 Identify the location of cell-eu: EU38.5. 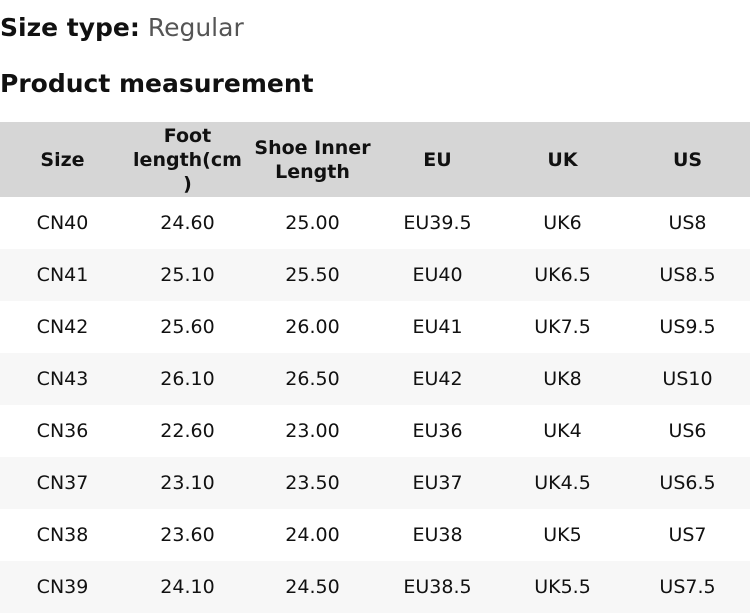
(437, 587).